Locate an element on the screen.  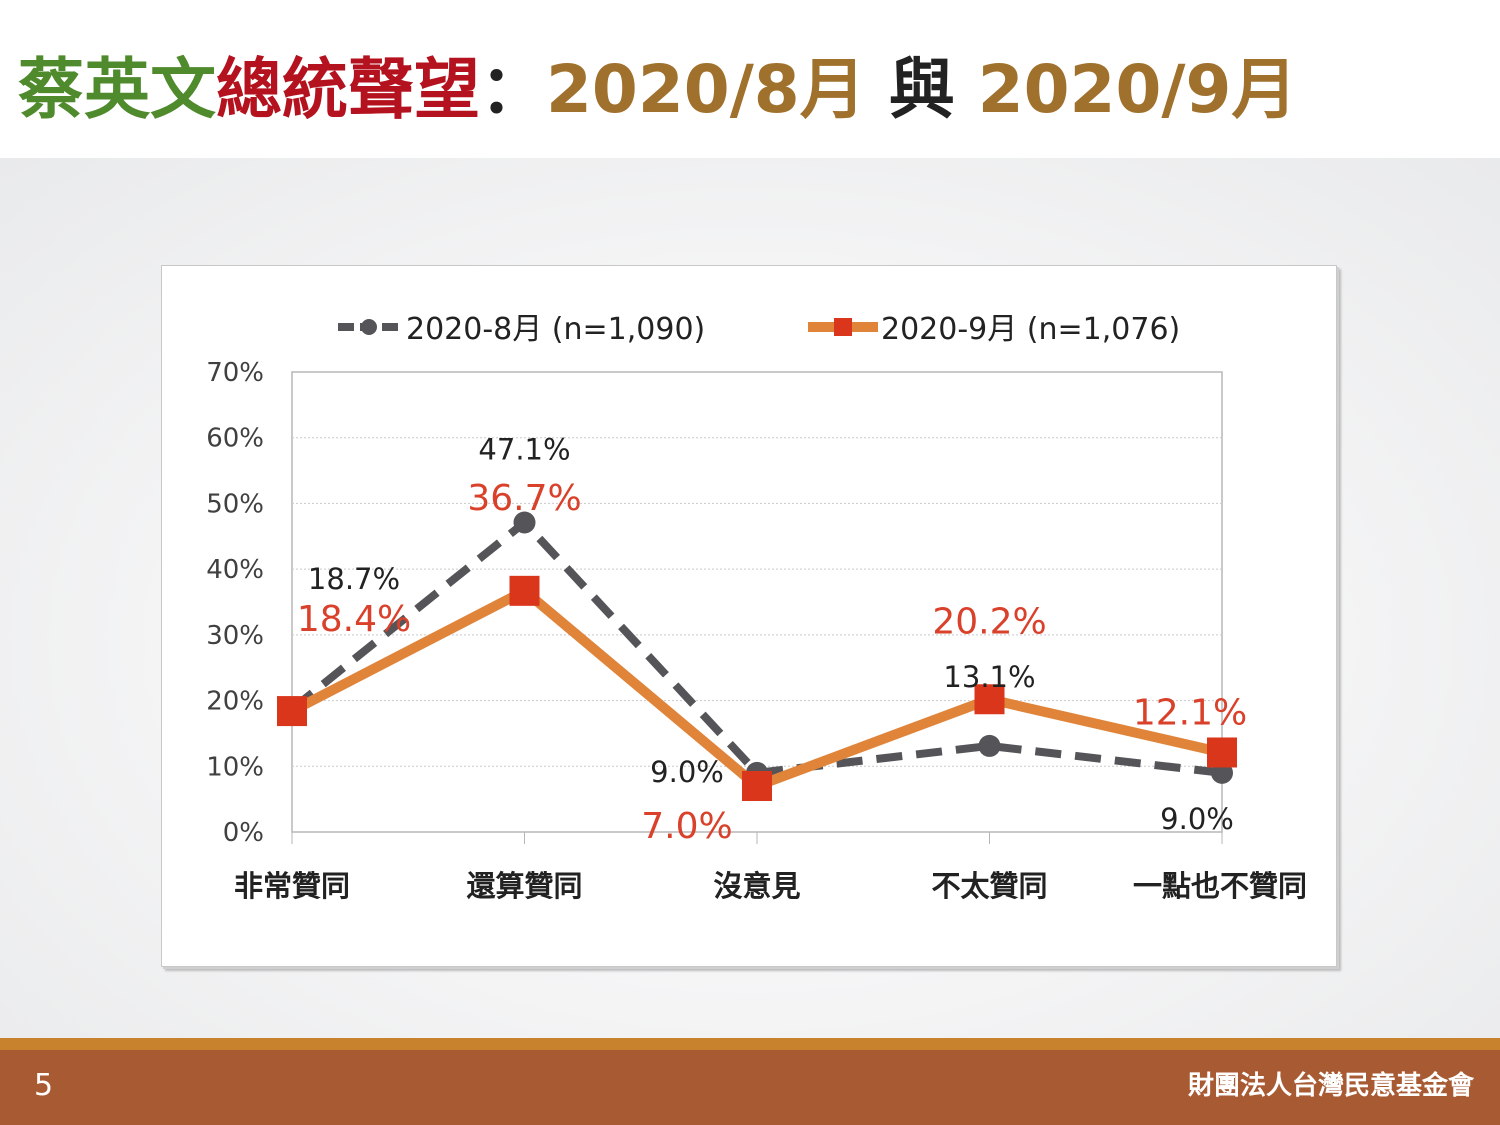
y-tick-label: 50% is located at coordinates (235, 504).